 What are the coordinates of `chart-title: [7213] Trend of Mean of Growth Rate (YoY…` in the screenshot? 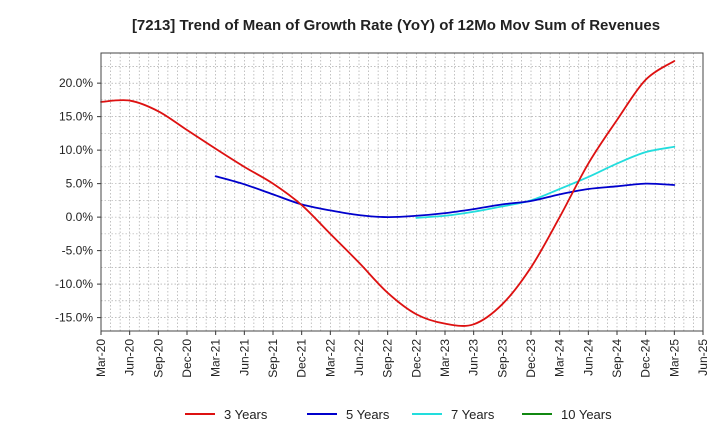 It's located at (396, 25).